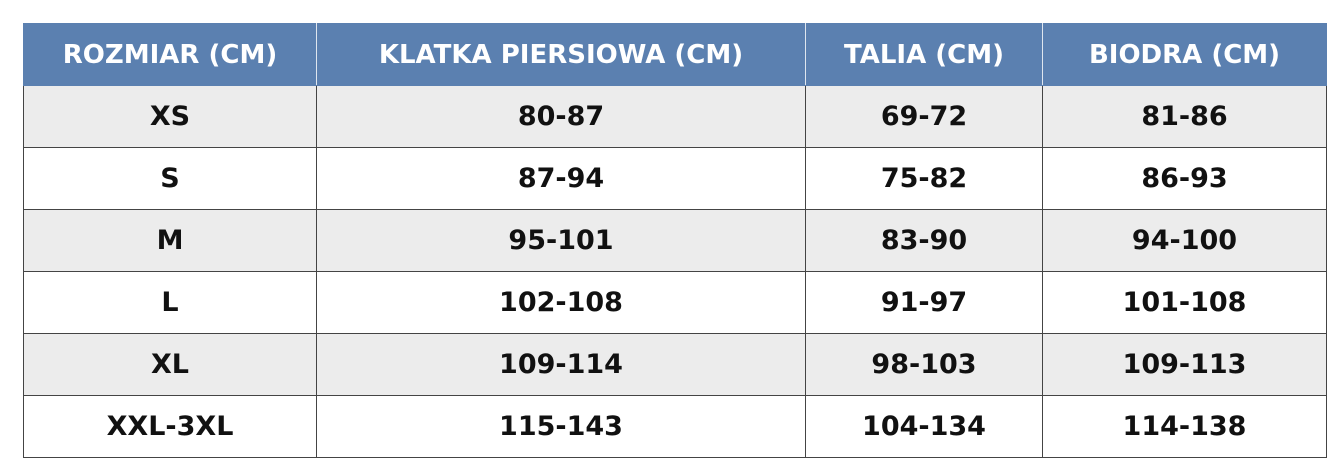 The width and height of the screenshot is (1342, 472). What do you see at coordinates (170, 426) in the screenshot?
I see `table-cell: XXL-3XL` at bounding box center [170, 426].